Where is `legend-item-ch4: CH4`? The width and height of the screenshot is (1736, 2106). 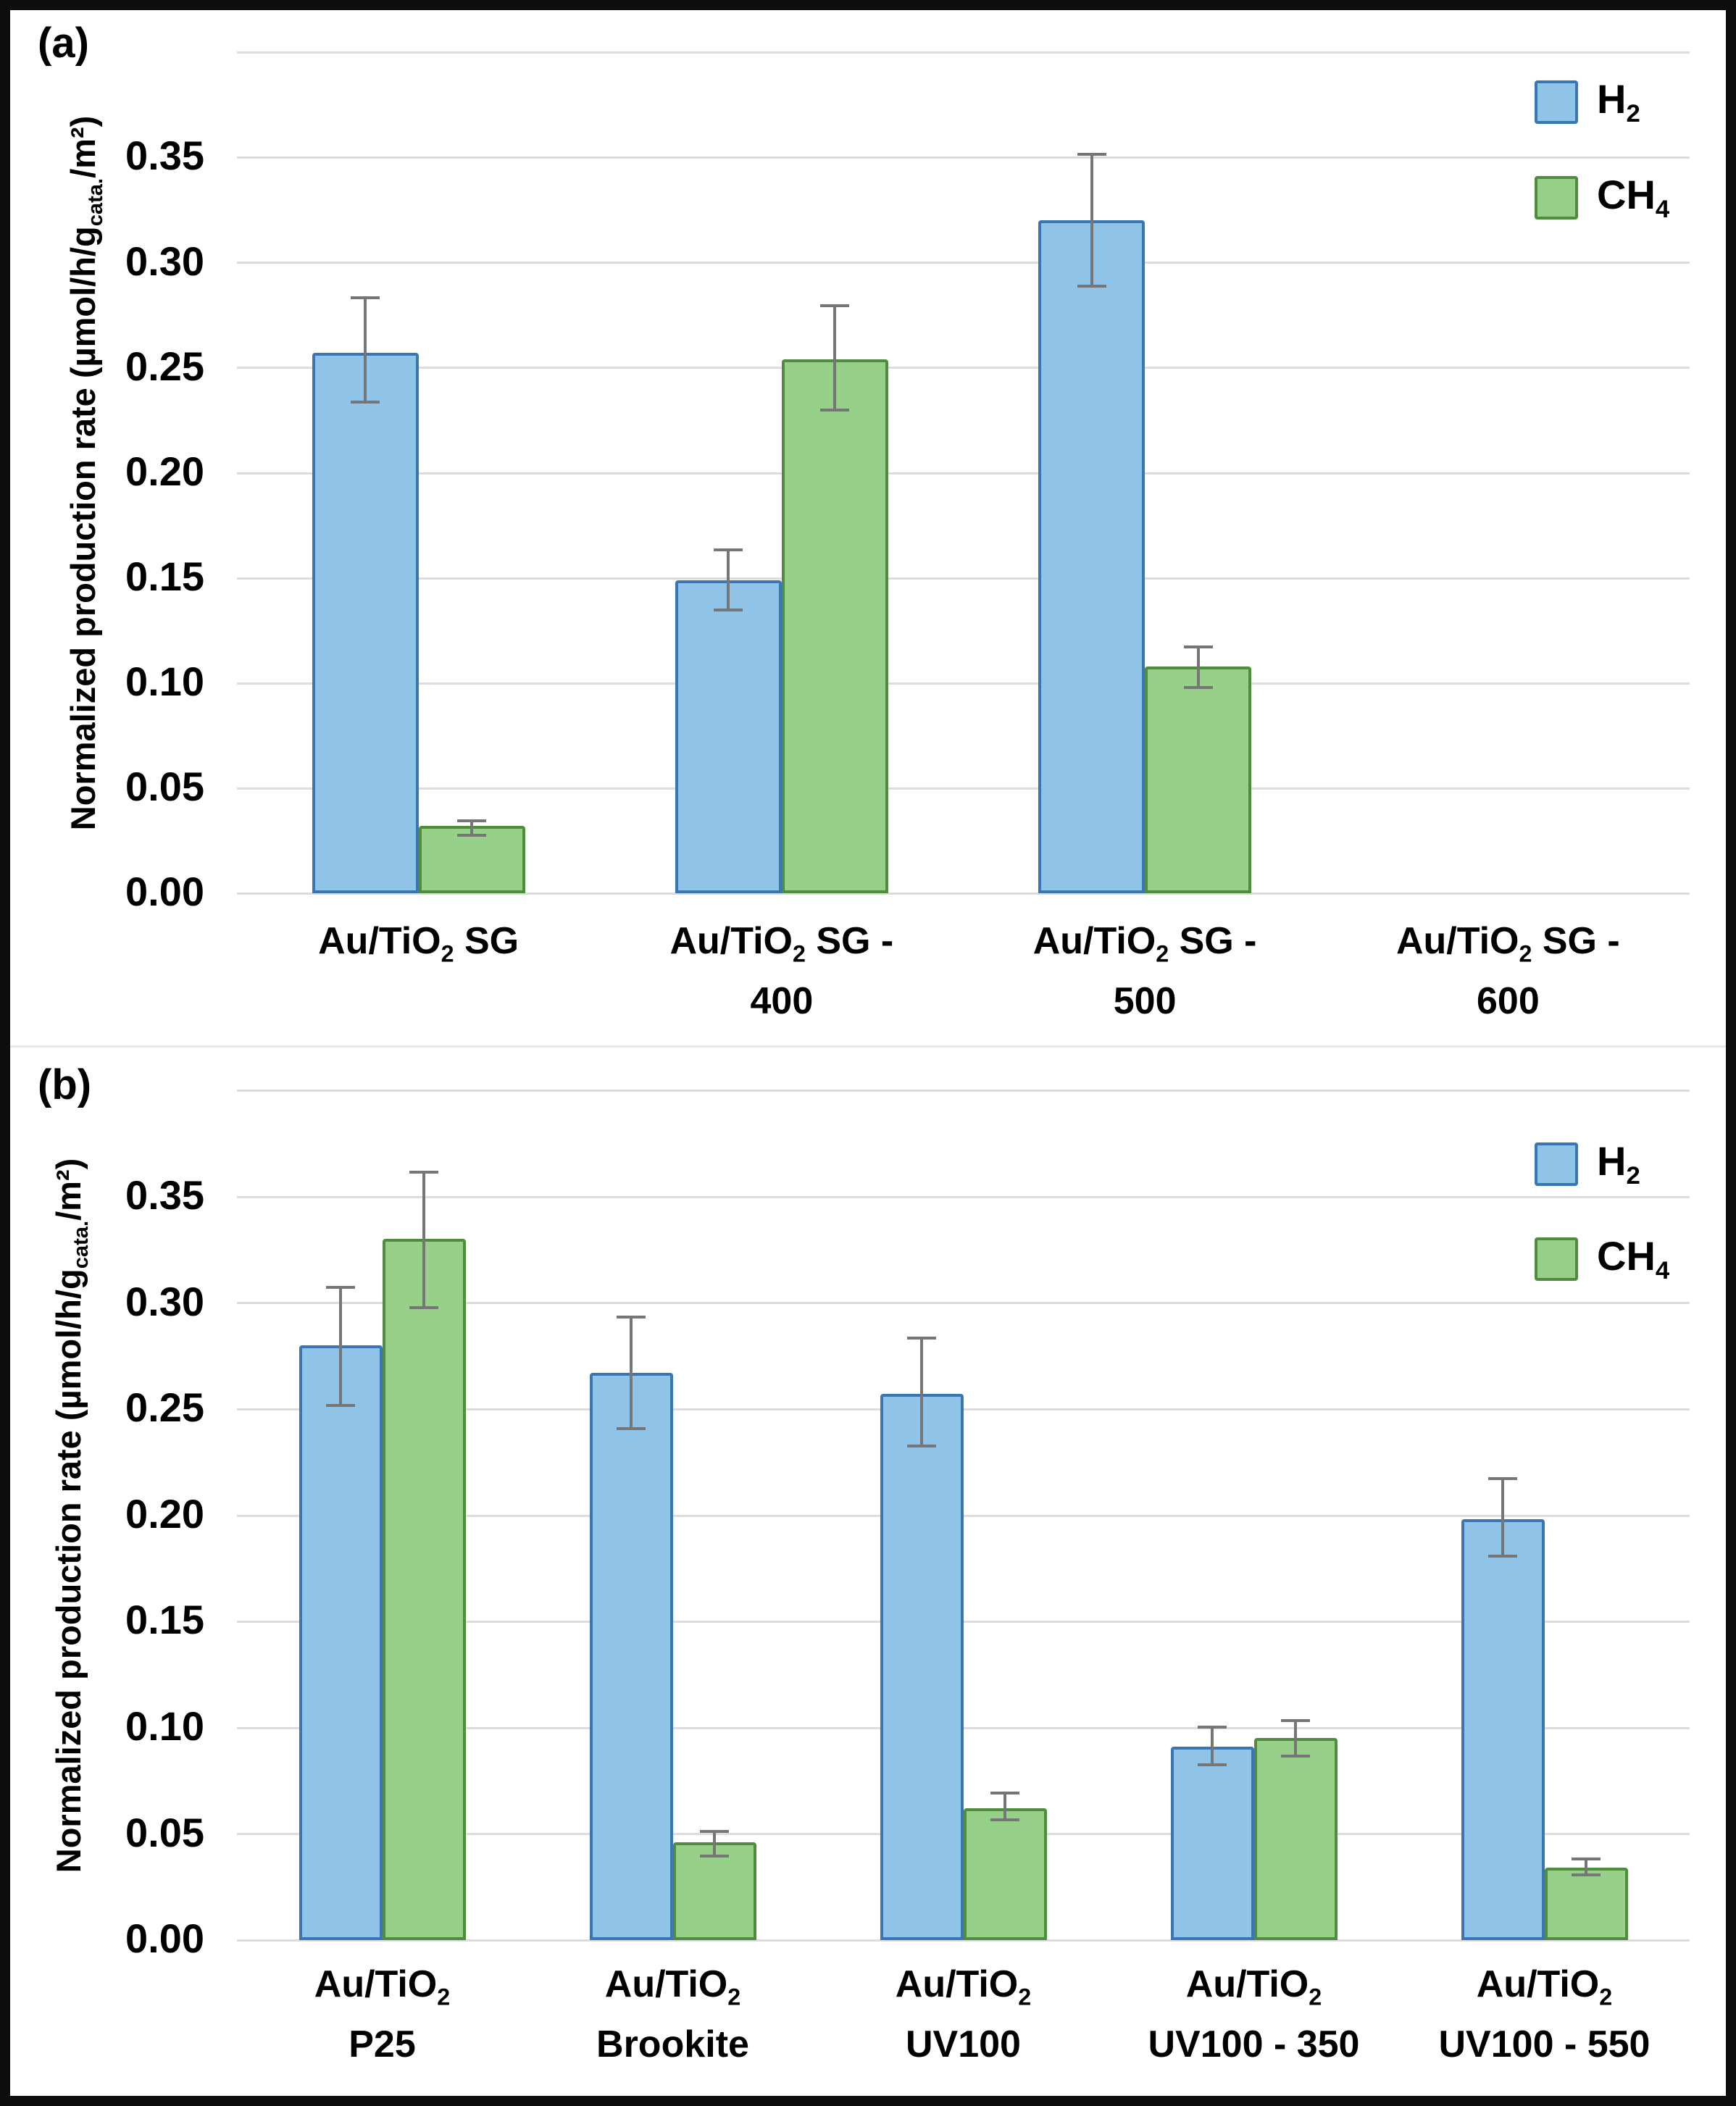
legend-item-ch4: CH4 is located at coordinates (1602, 197).